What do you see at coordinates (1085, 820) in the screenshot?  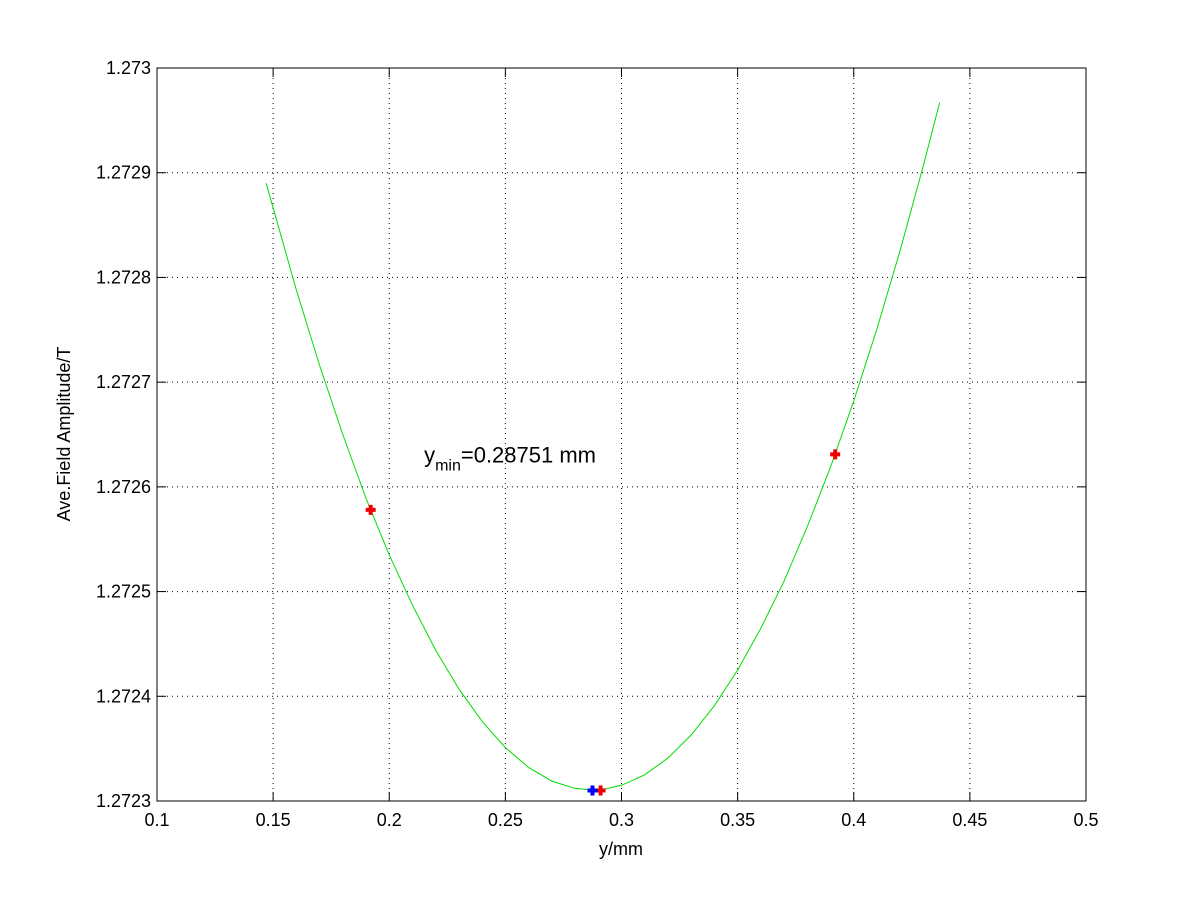 I see `x-tick-label: 0.5` at bounding box center [1085, 820].